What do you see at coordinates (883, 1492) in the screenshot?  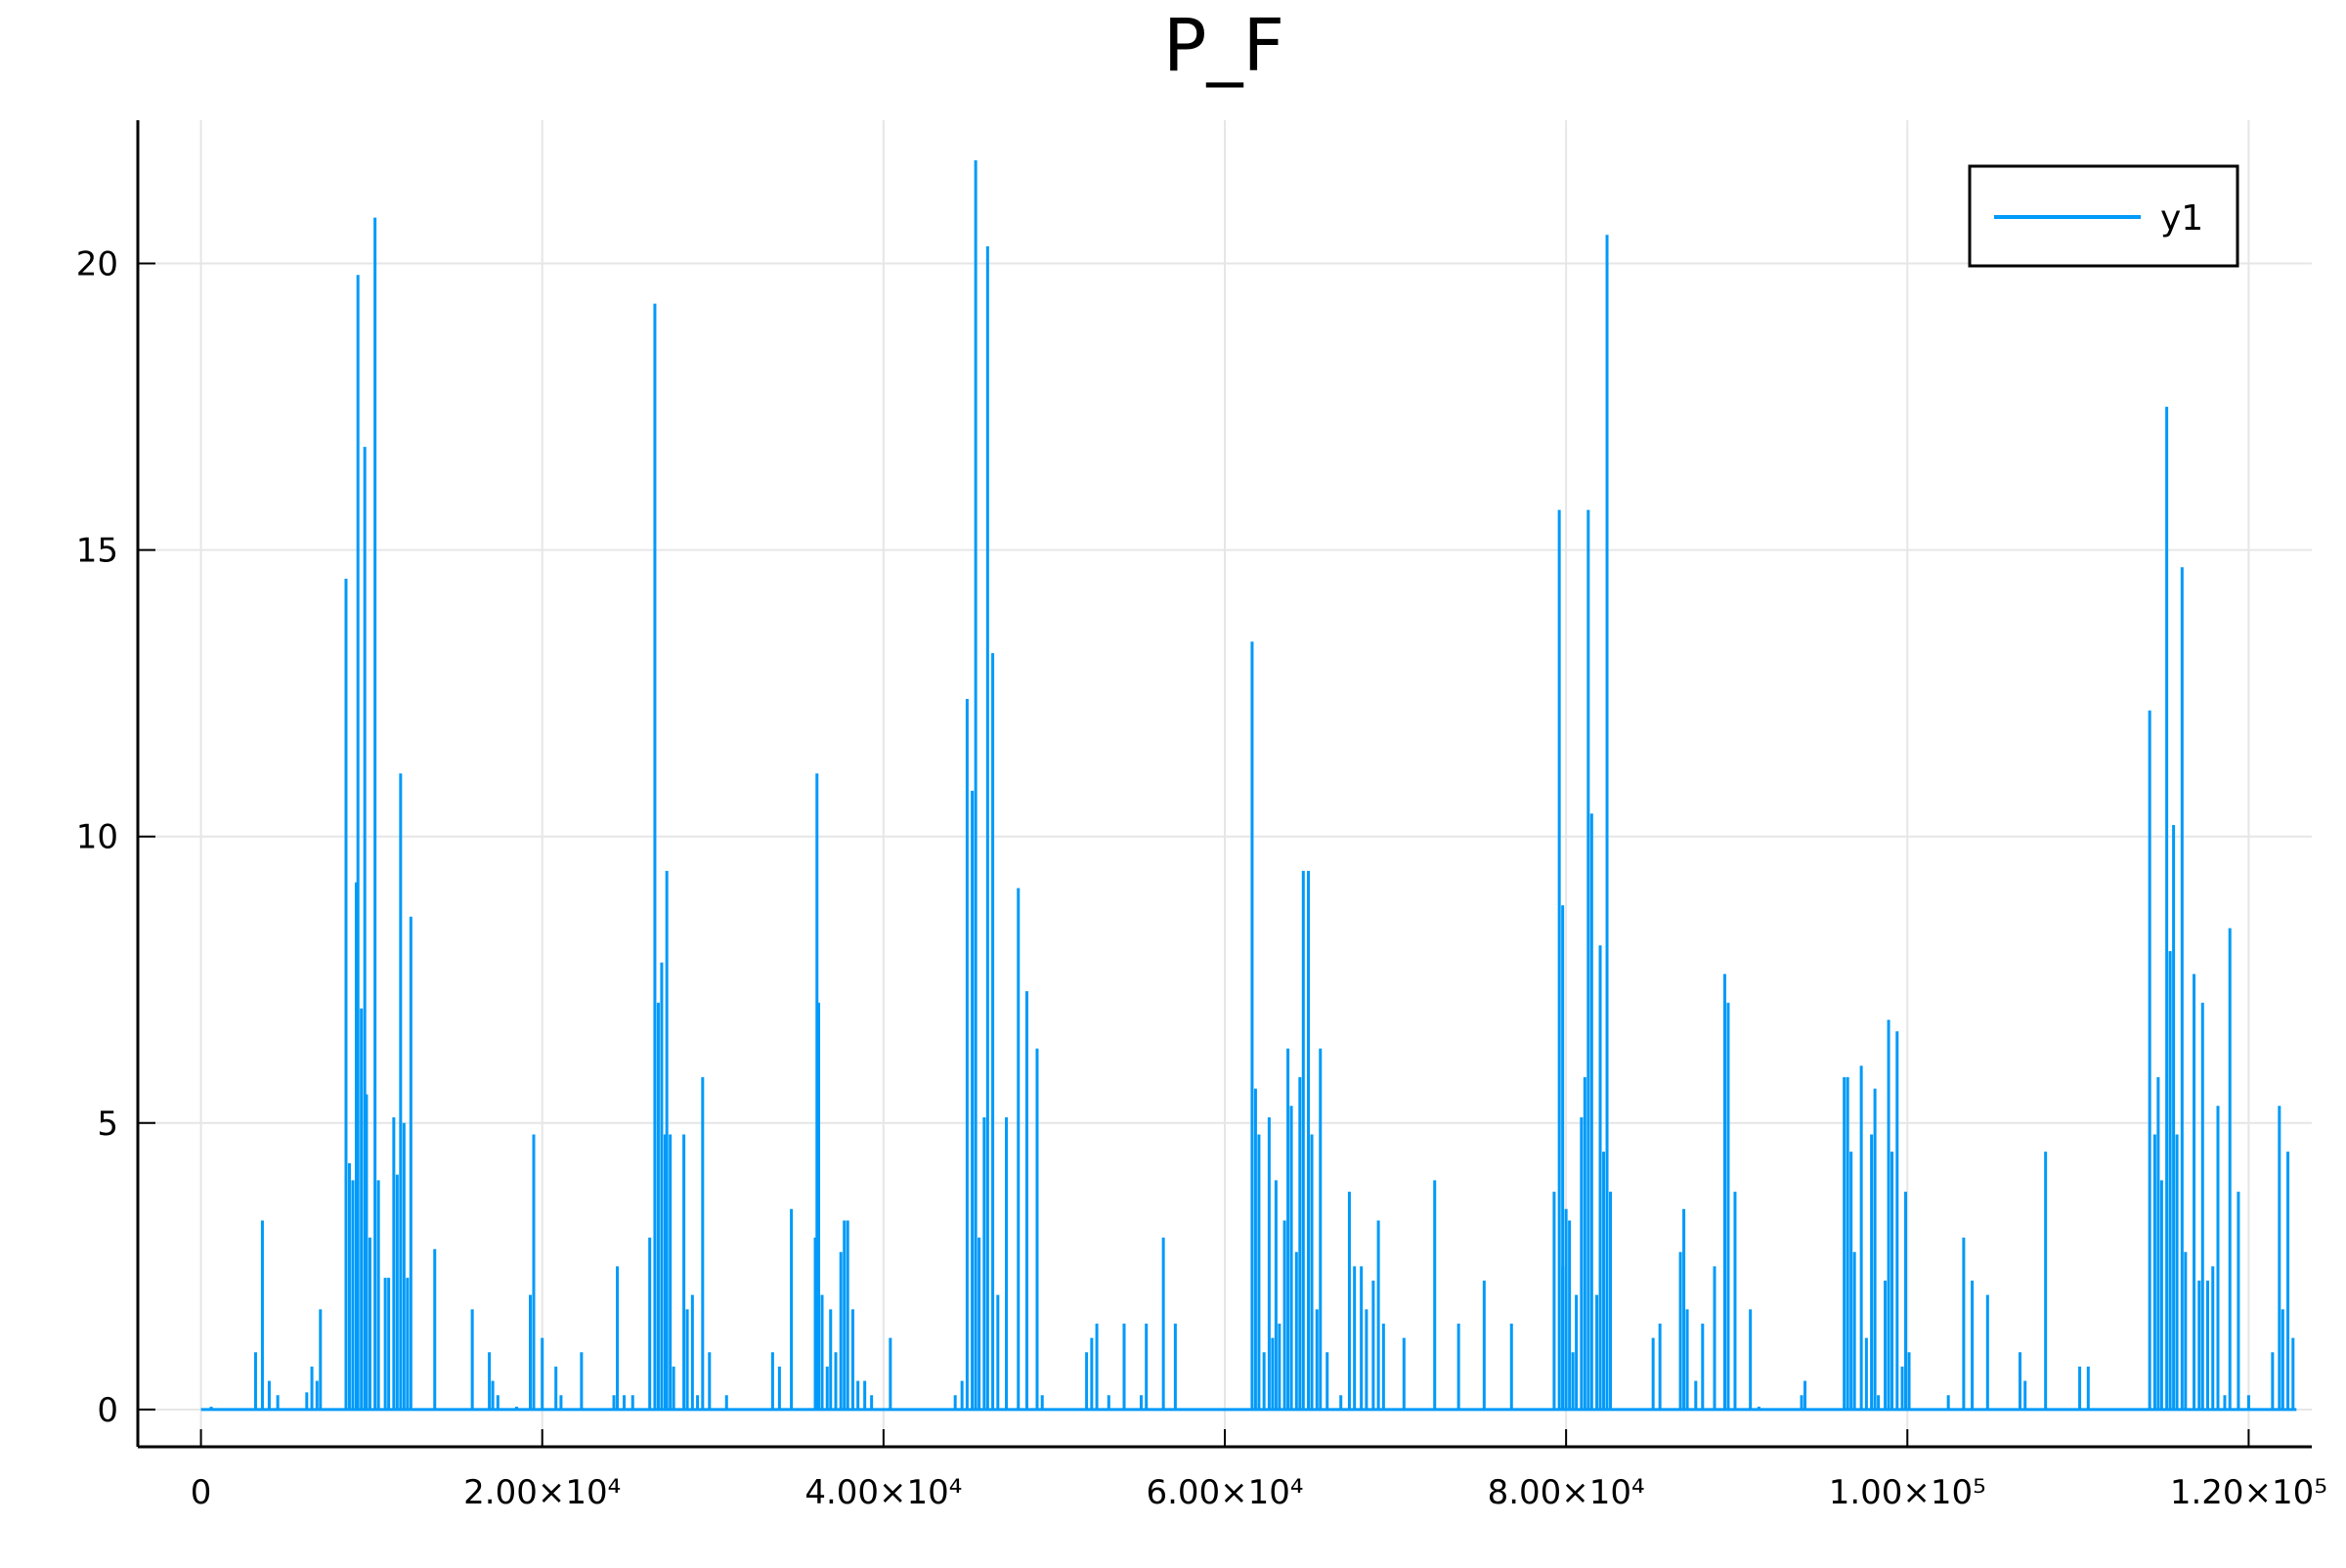 I see `x-tick-label: 4.00×10⁴` at bounding box center [883, 1492].